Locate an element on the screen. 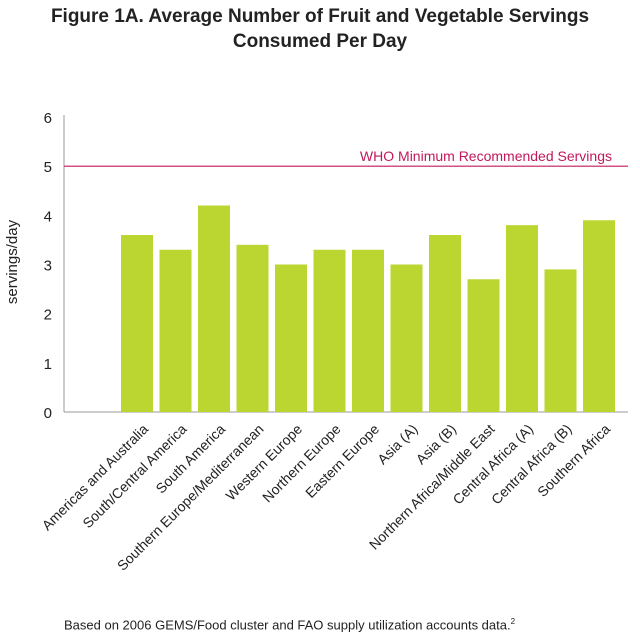 This screenshot has height=644, width=640. y-tick-label: 2 is located at coordinates (48, 315).